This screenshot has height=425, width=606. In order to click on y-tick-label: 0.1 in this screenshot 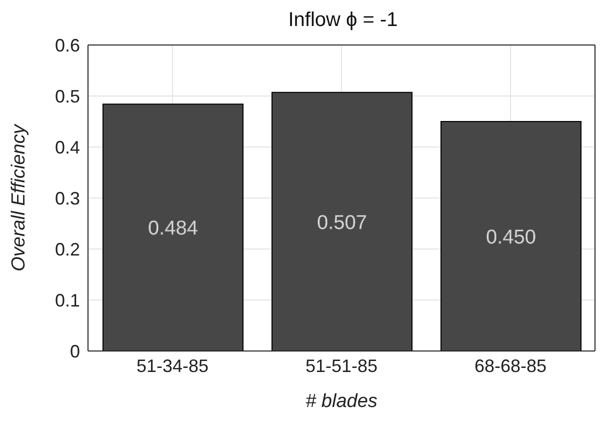, I will do `click(67, 300)`.